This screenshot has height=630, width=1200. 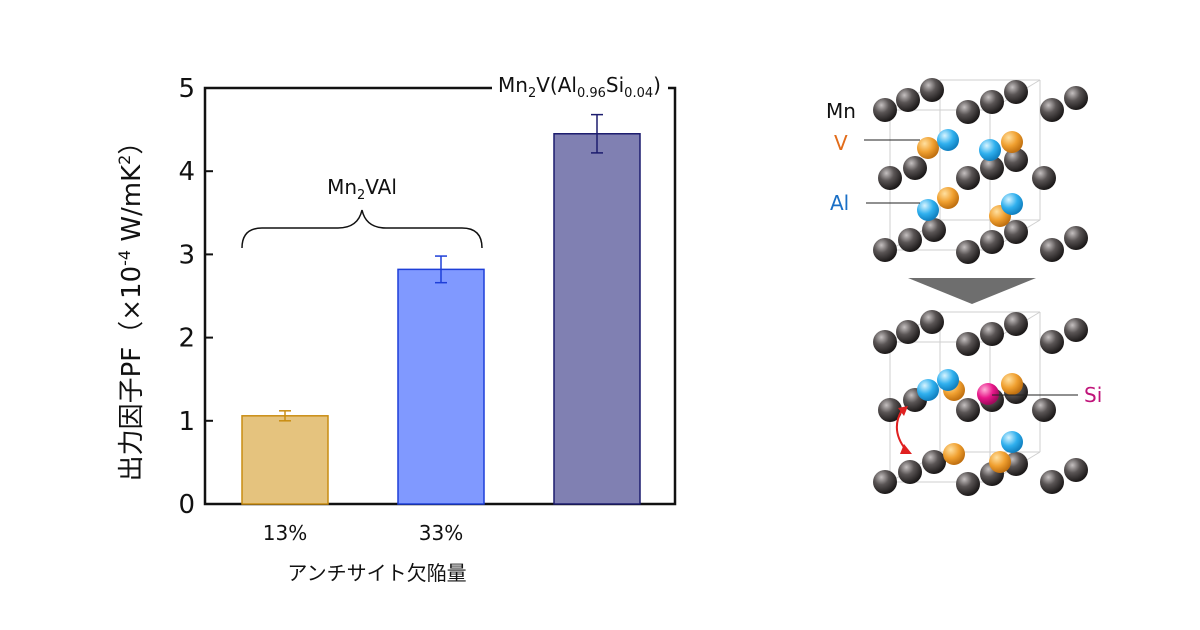 What do you see at coordinates (1093, 395) in the screenshot?
I see `si-label: Si` at bounding box center [1093, 395].